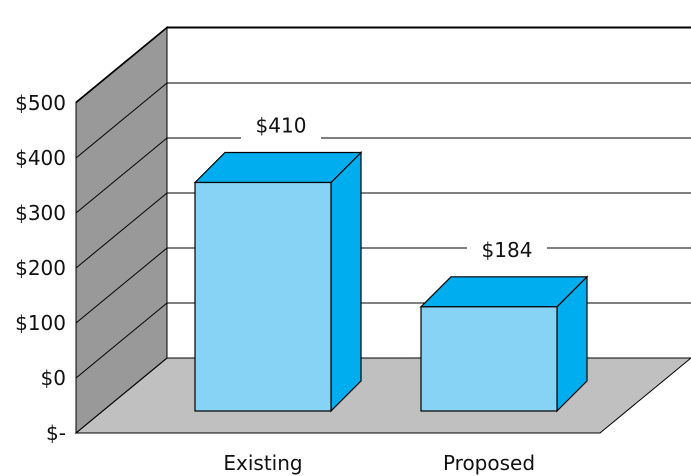 This screenshot has width=691, height=476. What do you see at coordinates (40, 213) in the screenshot?
I see `y-tick-label: $300` at bounding box center [40, 213].